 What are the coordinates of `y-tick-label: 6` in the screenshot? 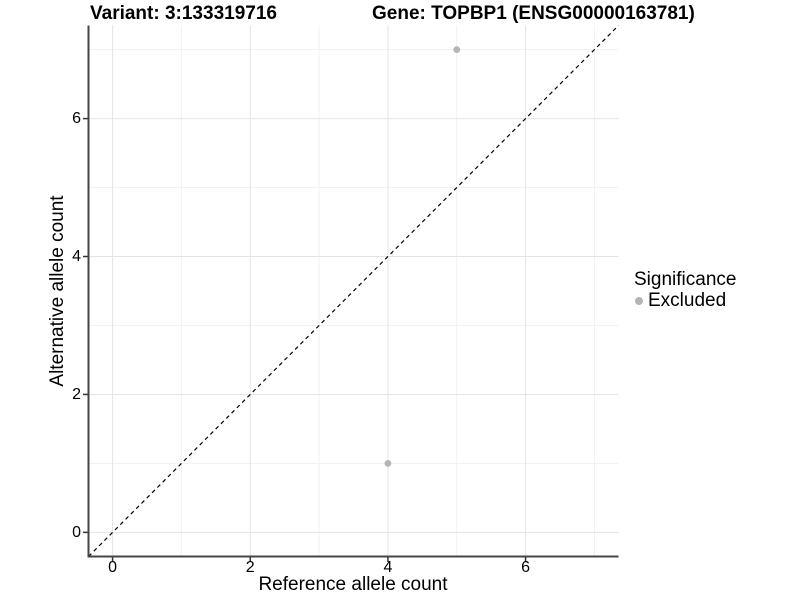 It's located at (76, 119).